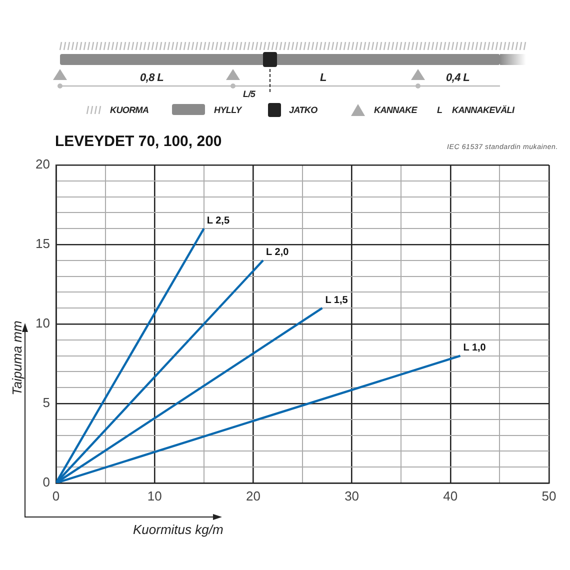  I want to click on x-axis-title: Kuormitus kg/m, so click(178, 529).